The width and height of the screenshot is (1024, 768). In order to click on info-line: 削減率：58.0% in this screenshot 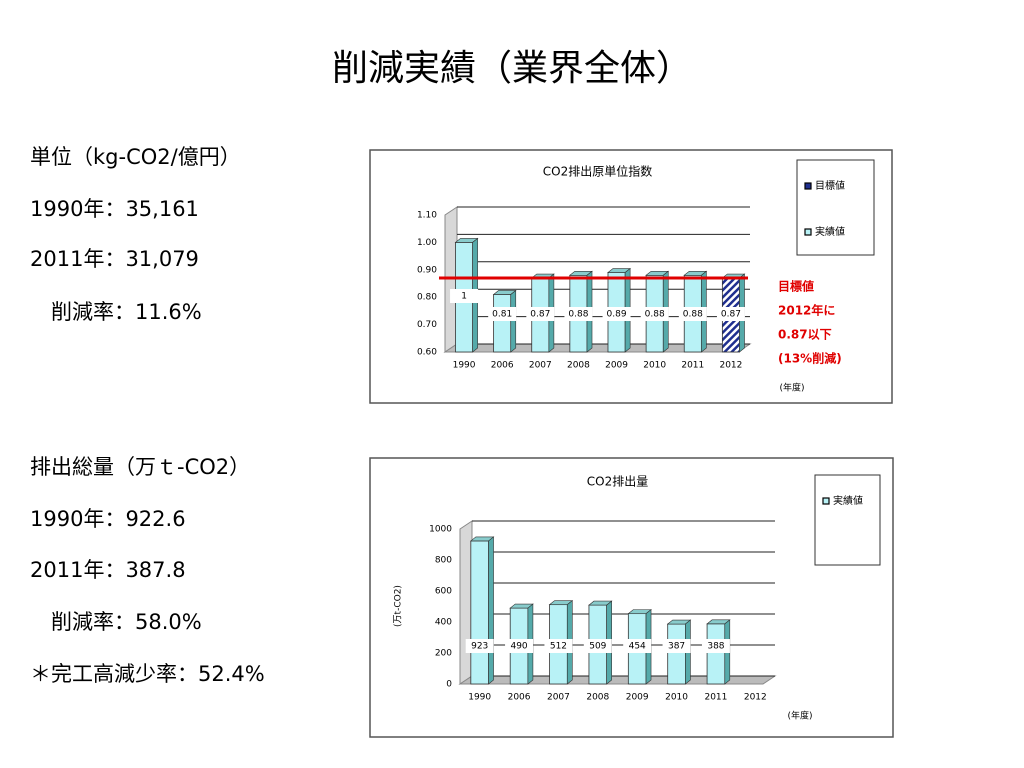, I will do `click(116, 622)`.